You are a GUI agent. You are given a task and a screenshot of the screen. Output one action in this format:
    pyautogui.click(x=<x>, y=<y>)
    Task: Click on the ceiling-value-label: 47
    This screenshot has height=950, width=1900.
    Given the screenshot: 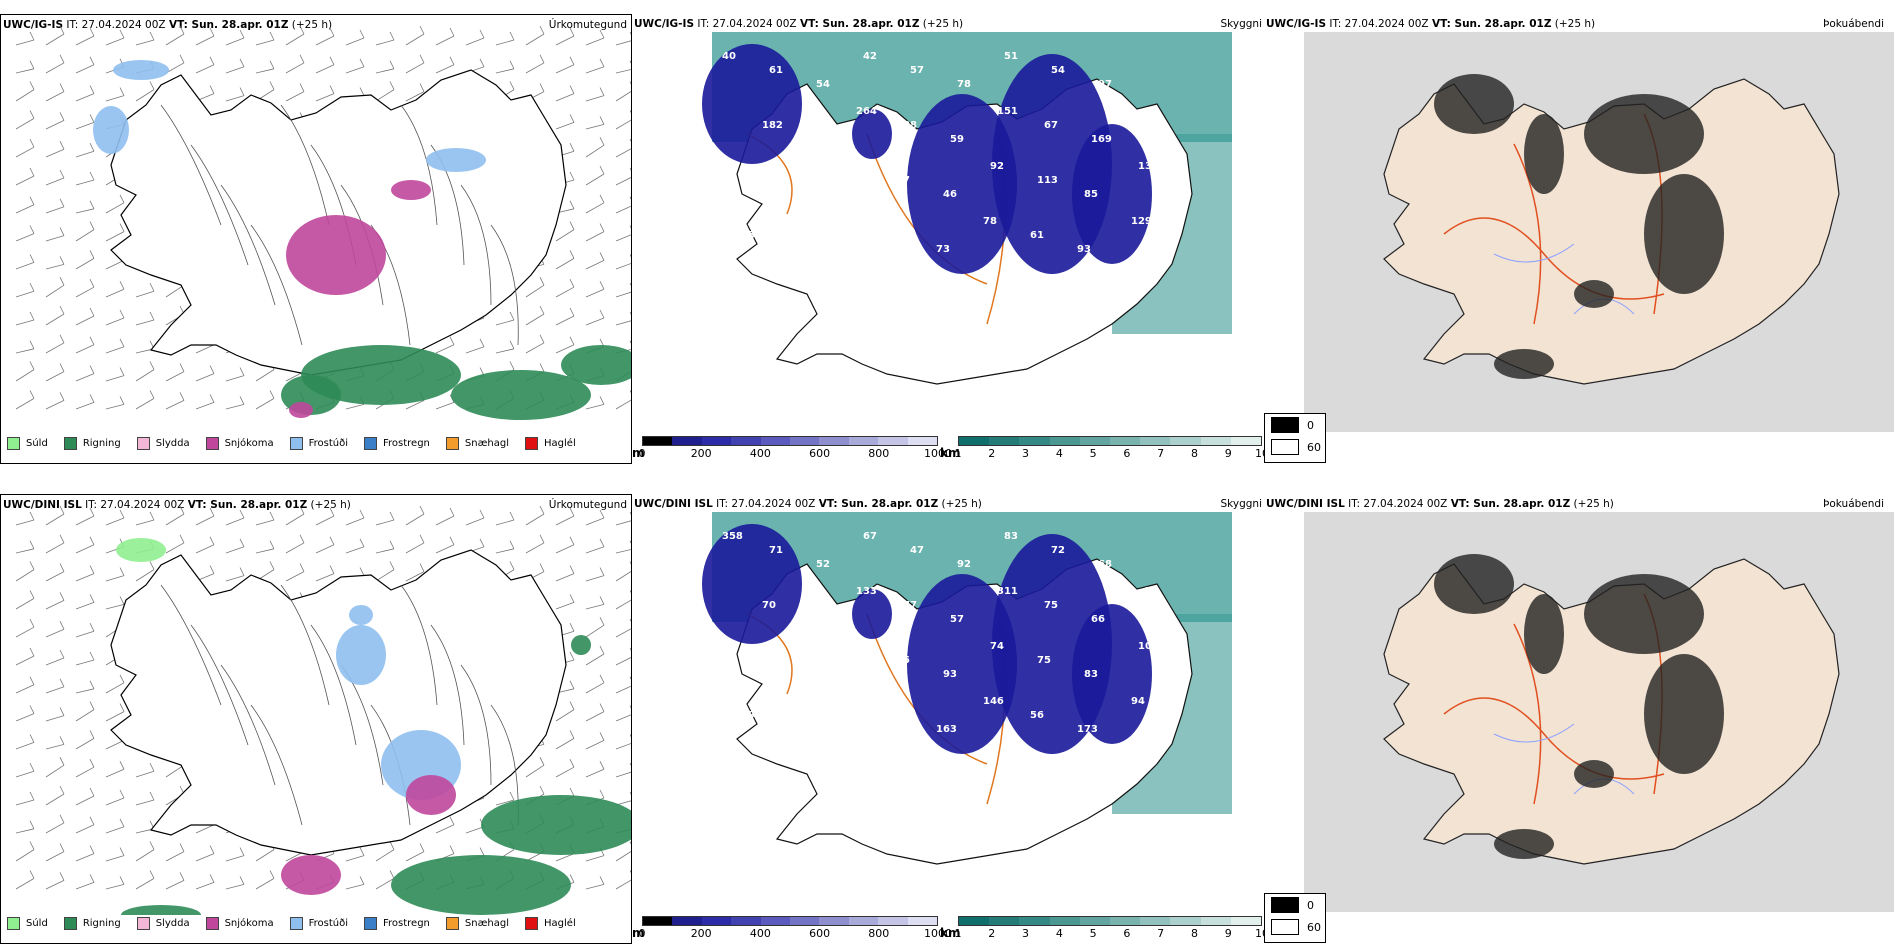 What is the action you would take?
    pyautogui.click(x=917, y=550)
    